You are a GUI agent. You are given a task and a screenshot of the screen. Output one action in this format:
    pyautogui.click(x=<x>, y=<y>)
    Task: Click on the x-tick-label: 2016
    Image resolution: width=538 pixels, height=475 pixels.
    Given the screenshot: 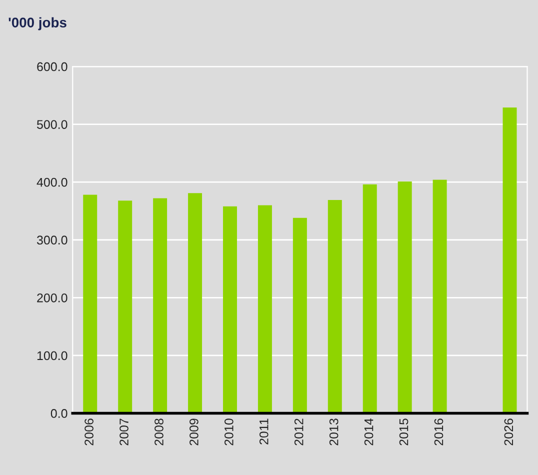 What is the action you would take?
    pyautogui.click(x=439, y=432)
    